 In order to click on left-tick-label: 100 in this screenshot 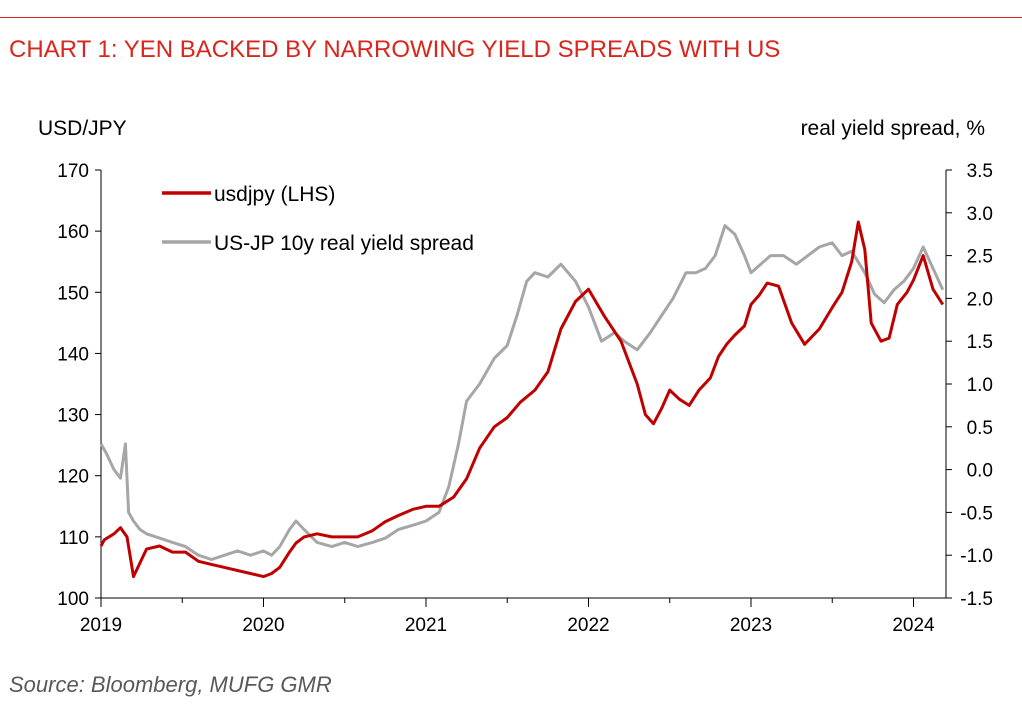, I will do `click(73, 599)`.